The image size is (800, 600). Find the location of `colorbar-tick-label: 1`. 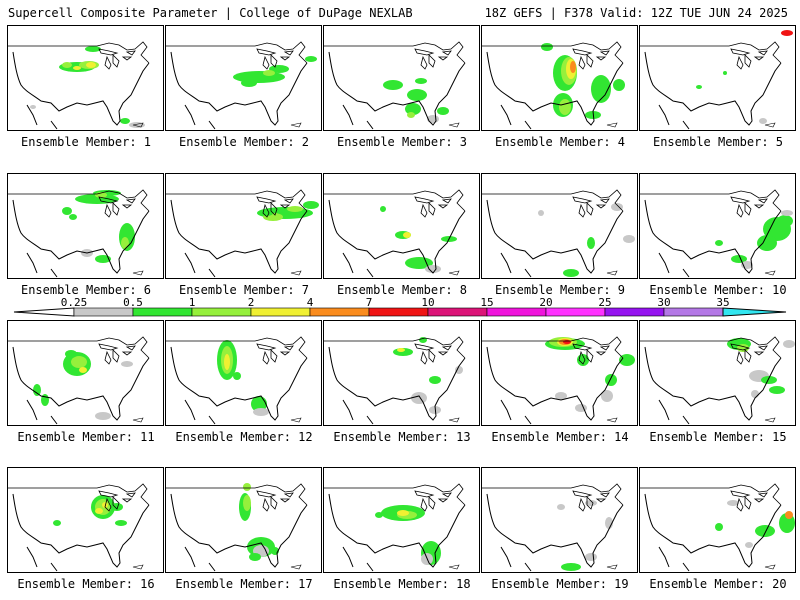

colorbar-tick-label: 1 is located at coordinates (192, 302).